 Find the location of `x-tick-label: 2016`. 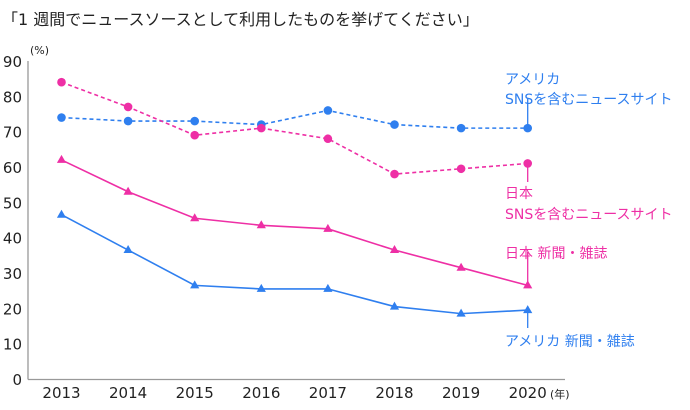

x-tick-label: 2016 is located at coordinates (261, 393).